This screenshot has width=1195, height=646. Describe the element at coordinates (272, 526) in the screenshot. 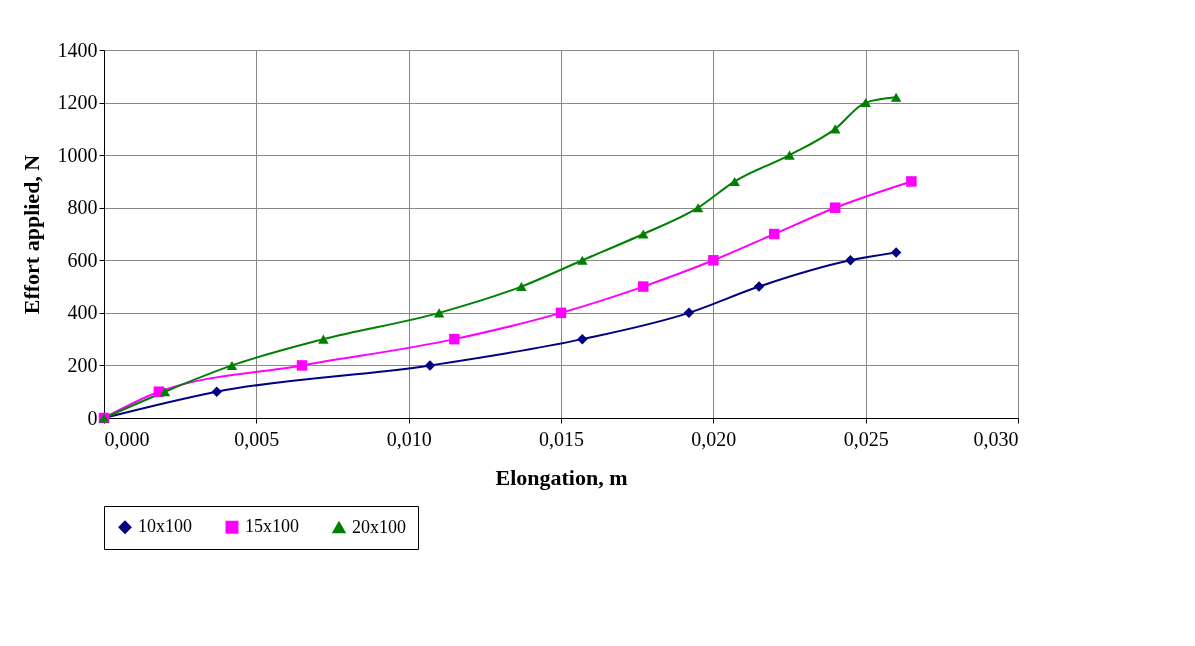

I see `legend-label: 15x100` at that location.